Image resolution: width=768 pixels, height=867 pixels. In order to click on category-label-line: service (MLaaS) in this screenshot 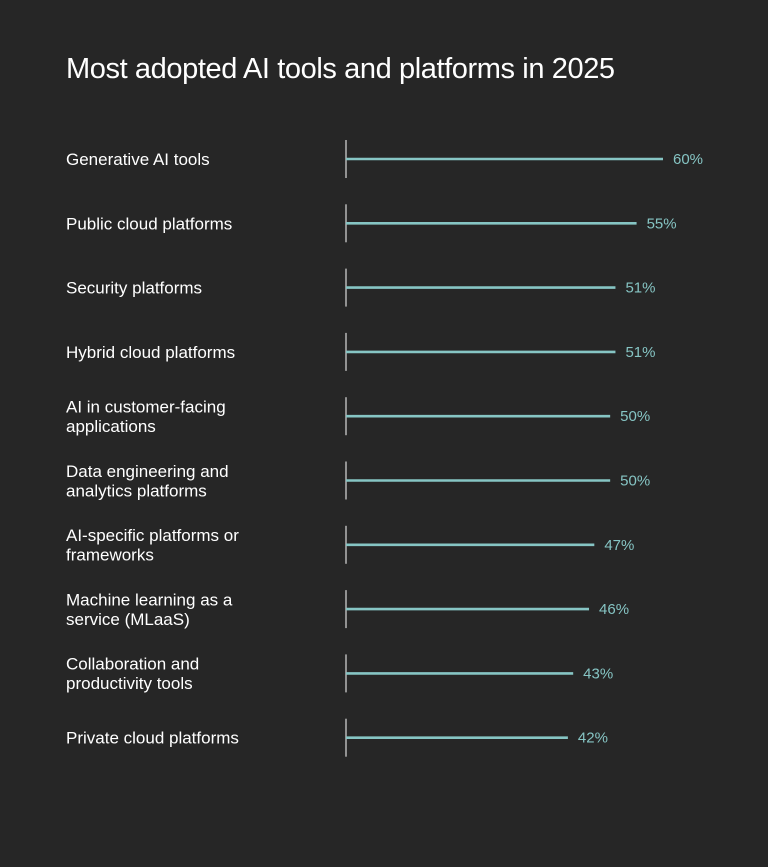, I will do `click(128, 619)`.